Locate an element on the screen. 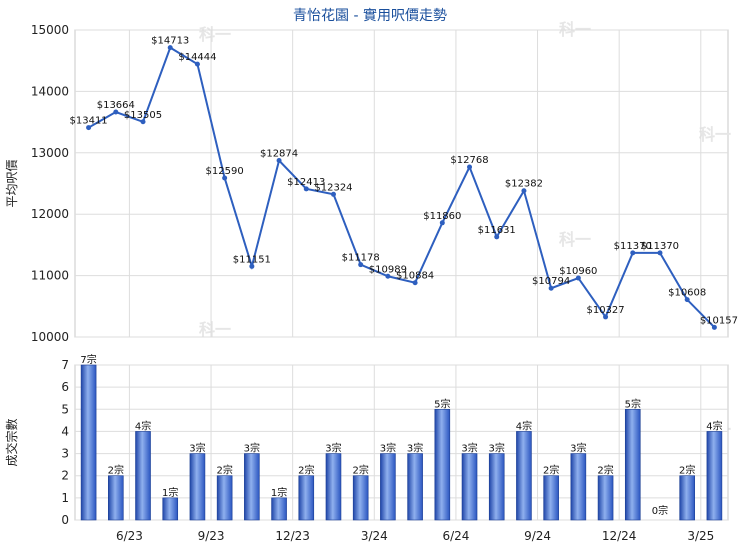 The width and height of the screenshot is (740, 550). price-data-label: $12768 is located at coordinates (469, 160).